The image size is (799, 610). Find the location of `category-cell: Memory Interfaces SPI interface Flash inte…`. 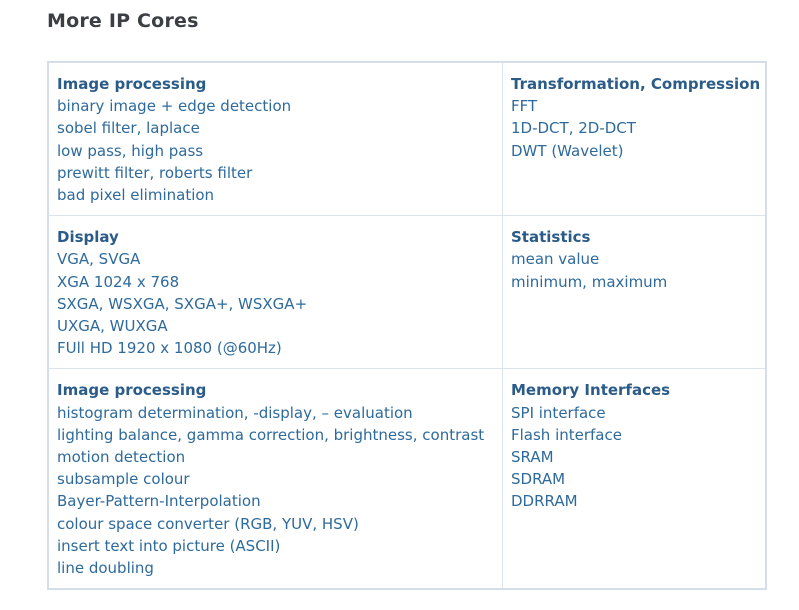

category-cell: Memory Interfaces SPI interface Flash inte… is located at coordinates (634, 479).